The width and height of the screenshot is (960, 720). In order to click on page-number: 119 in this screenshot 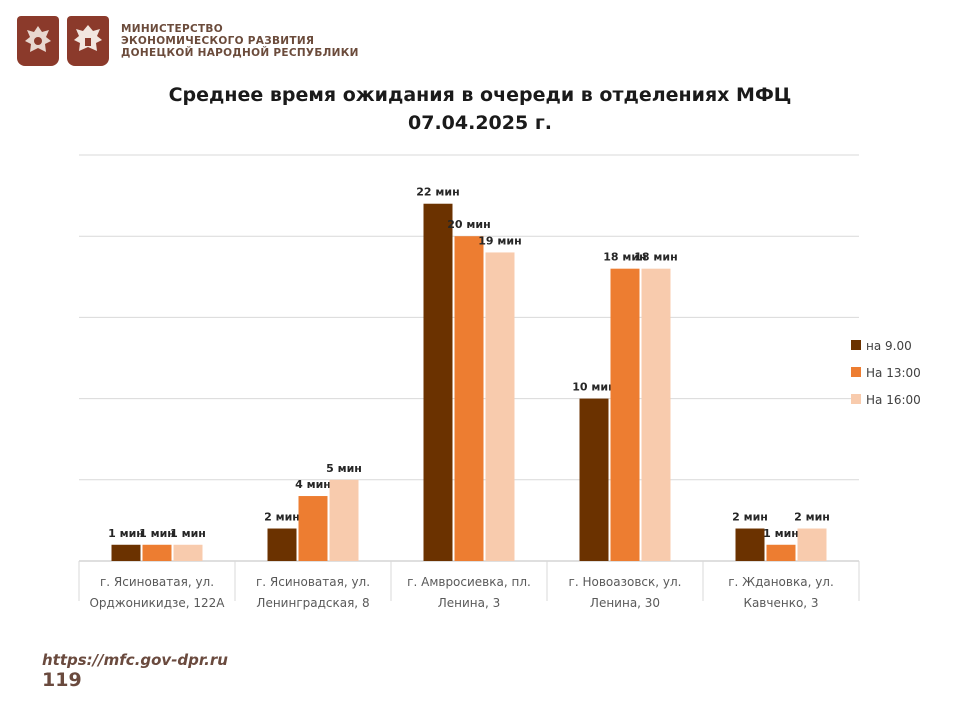, I will do `click(62, 680)`.